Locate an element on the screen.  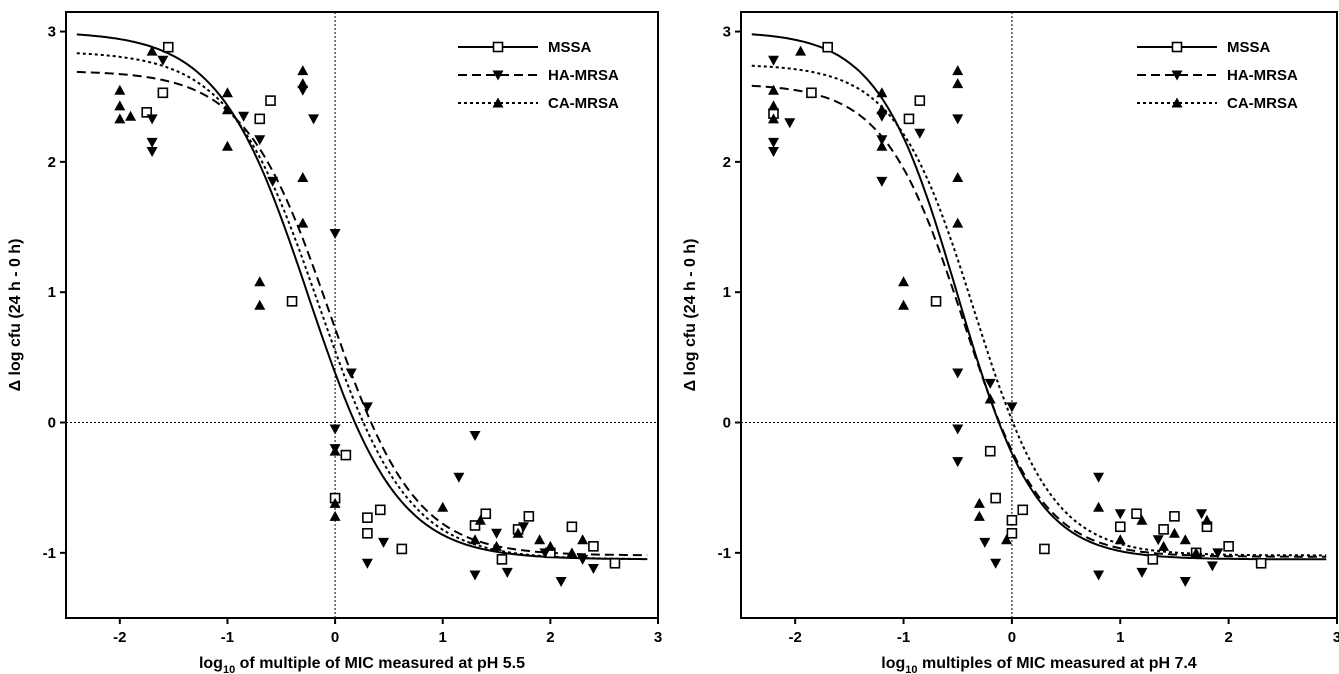
legend-marker-ca-mrsa is located at coordinates (1177, 102).